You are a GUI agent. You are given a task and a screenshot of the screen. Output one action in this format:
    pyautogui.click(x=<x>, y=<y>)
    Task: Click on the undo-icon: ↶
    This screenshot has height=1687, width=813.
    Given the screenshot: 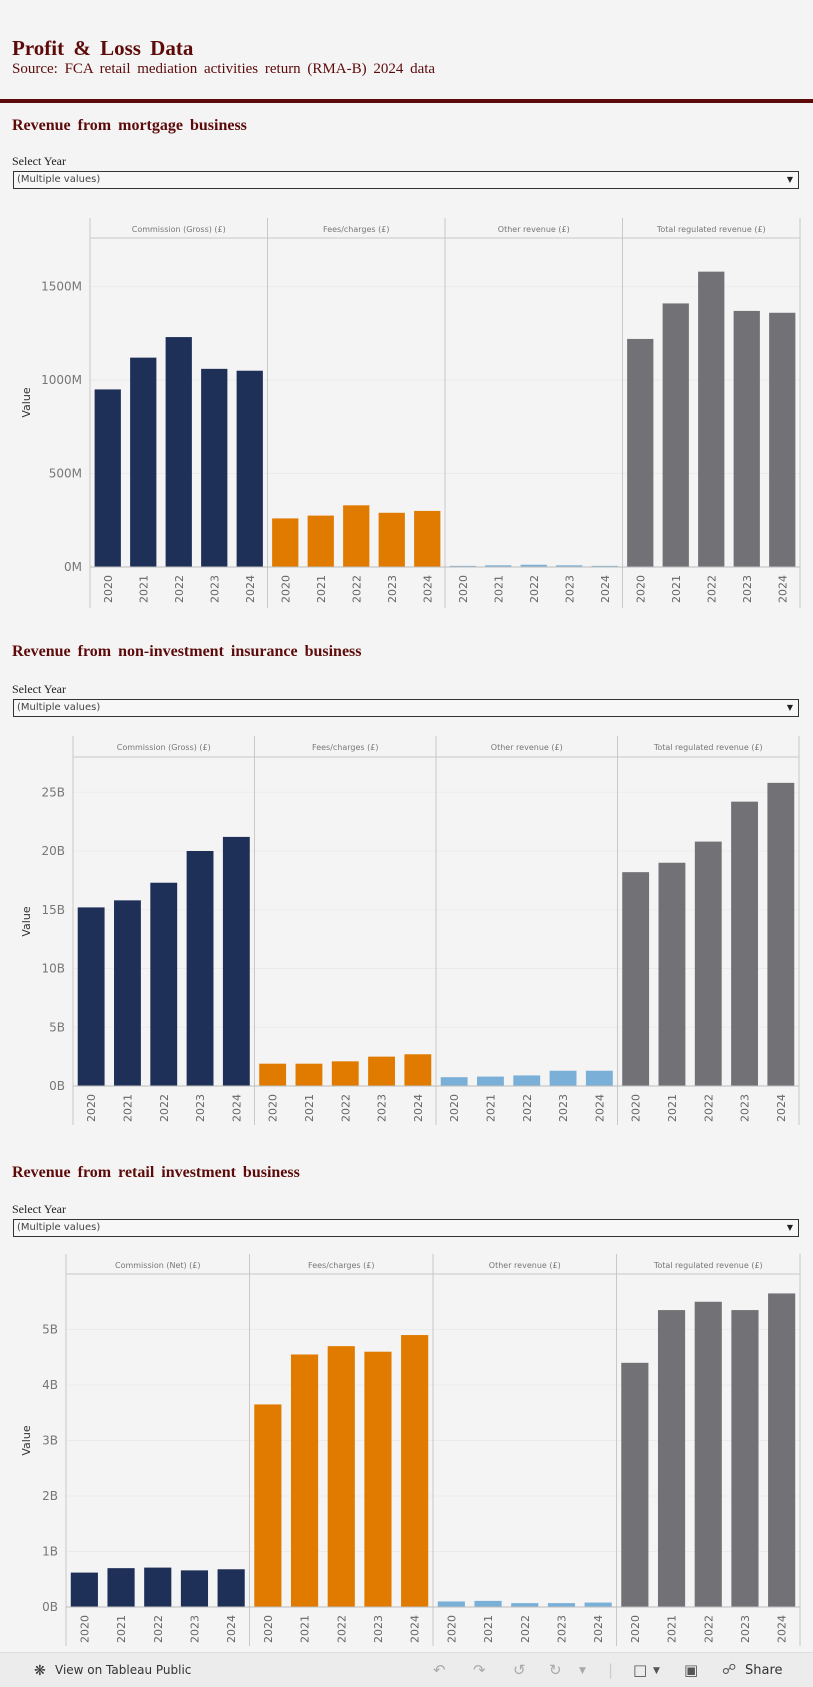 What is the action you would take?
    pyautogui.click(x=439, y=1670)
    